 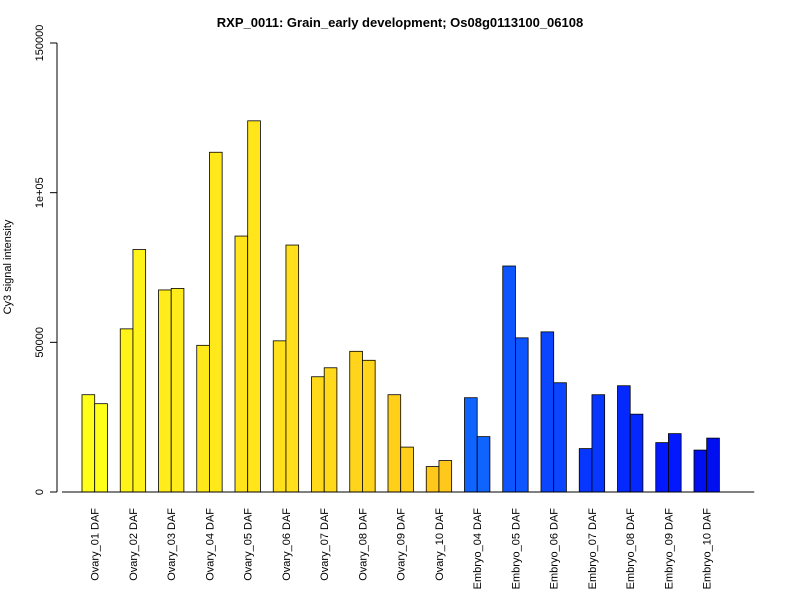 What do you see at coordinates (46, 260) in the screenshot?
I see `y-axis: 0 50000 1e+05 150000` at bounding box center [46, 260].